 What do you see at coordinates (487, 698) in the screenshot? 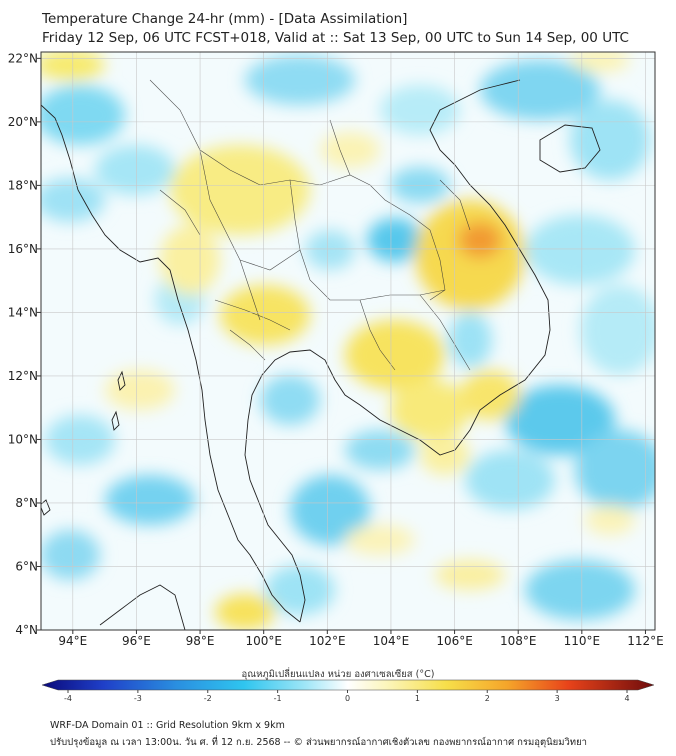
I see `colorbar-tick-label: 2` at bounding box center [487, 698].